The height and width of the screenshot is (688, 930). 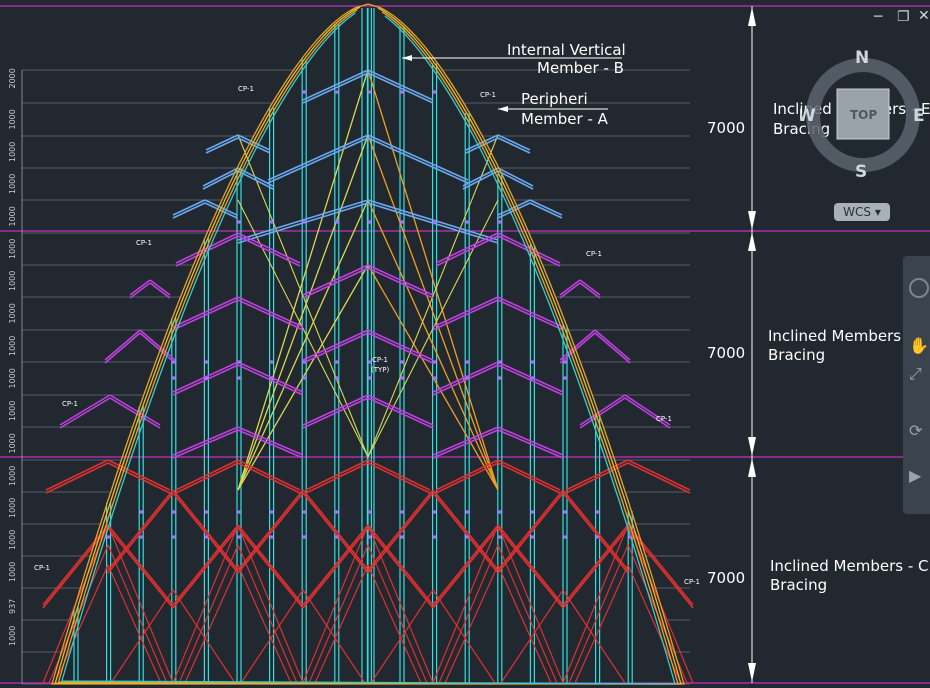 I want to click on steering-wheel-icon, so click(x=919, y=288).